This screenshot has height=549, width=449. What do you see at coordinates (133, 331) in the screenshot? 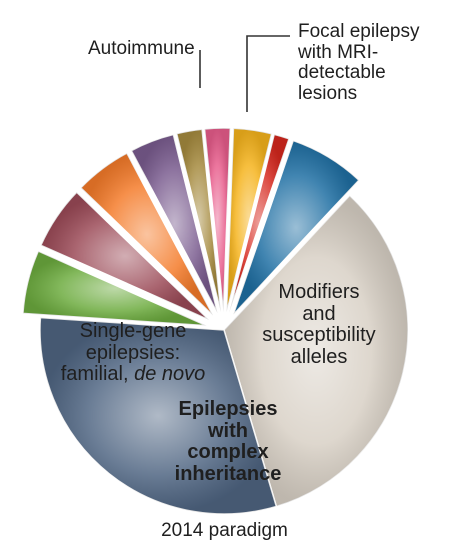
I see `label-single-gene-line-1: Single-gene` at bounding box center [133, 331].